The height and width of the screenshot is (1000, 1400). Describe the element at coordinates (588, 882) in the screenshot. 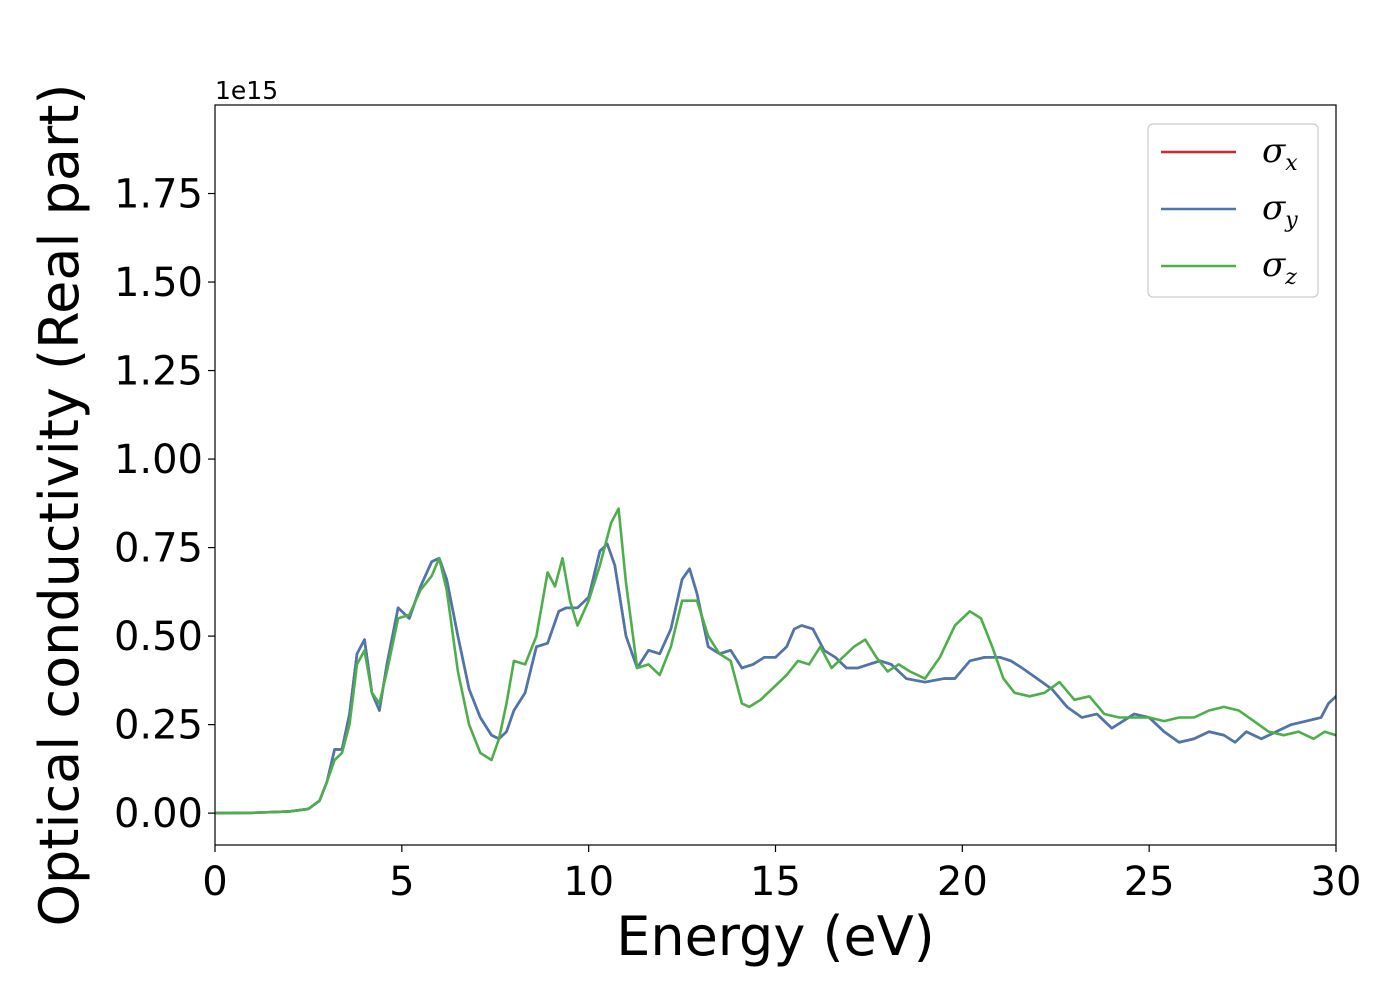

I see `x-tick-label: 10` at that location.